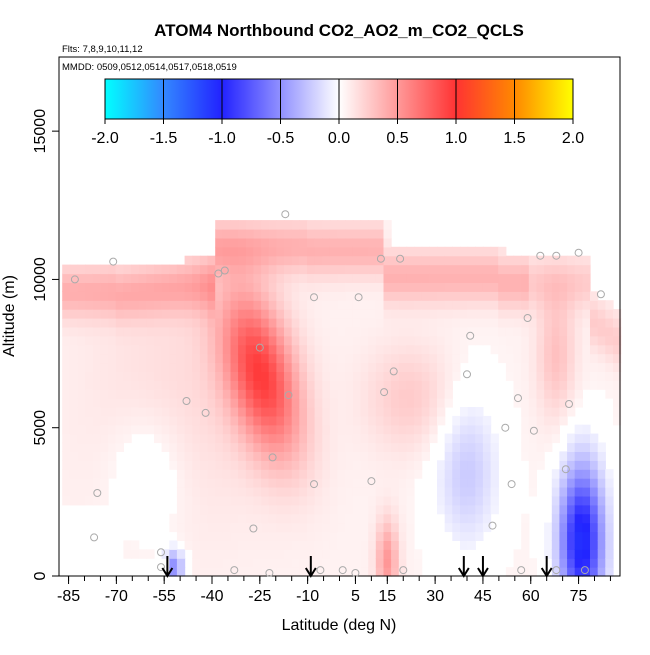 This screenshot has width=650, height=655. Describe the element at coordinates (397, 138) in the screenshot. I see `colorbar-tick-label: 0.5` at that location.